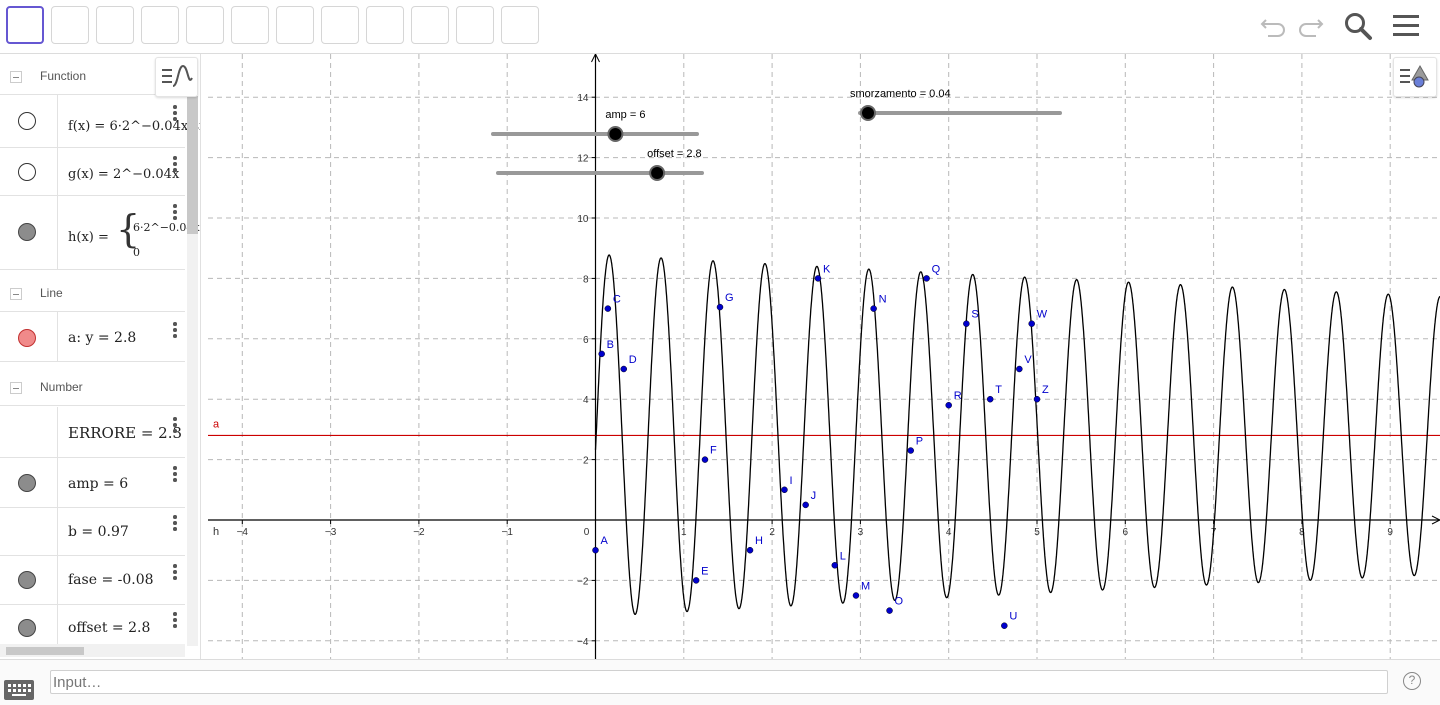 Image resolution: width=1440 pixels, height=705 pixels. I want to click on graphics-style-bar-button, so click(1415, 77).